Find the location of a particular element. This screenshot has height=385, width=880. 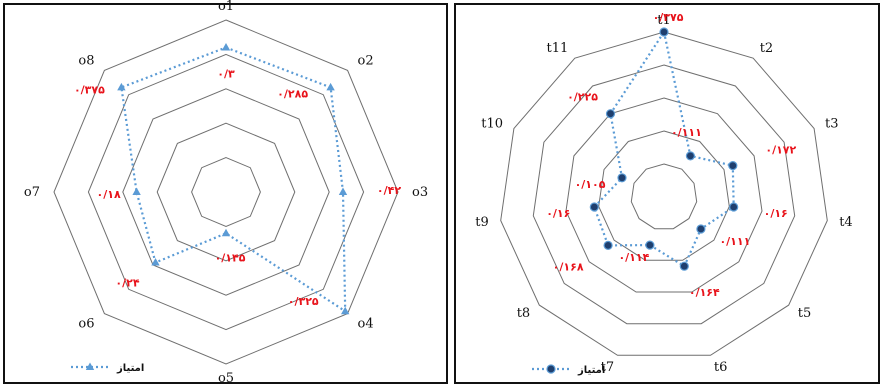

data-point-t10 is located at coordinates (622, 178).